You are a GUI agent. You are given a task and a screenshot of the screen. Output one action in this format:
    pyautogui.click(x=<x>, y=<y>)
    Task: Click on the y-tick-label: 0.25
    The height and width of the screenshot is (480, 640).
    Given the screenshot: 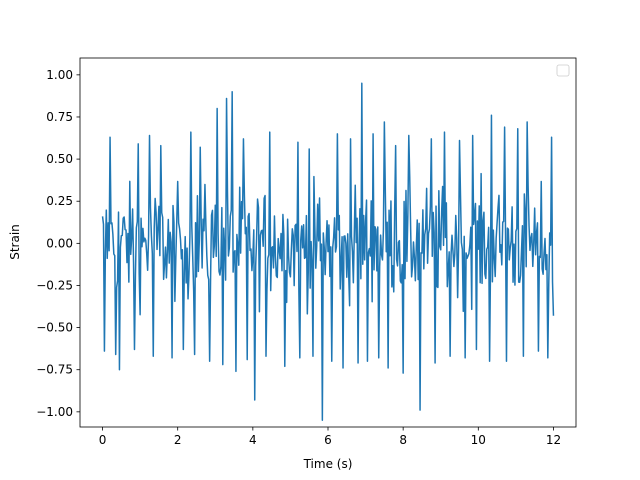 What is the action you would take?
    pyautogui.click(x=59, y=201)
    